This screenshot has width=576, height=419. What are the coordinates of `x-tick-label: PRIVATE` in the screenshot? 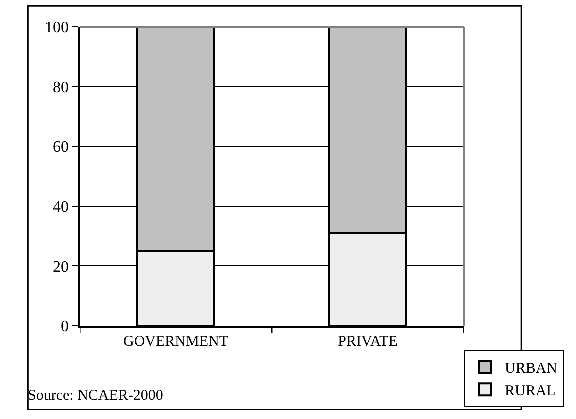 It's located at (368, 342).